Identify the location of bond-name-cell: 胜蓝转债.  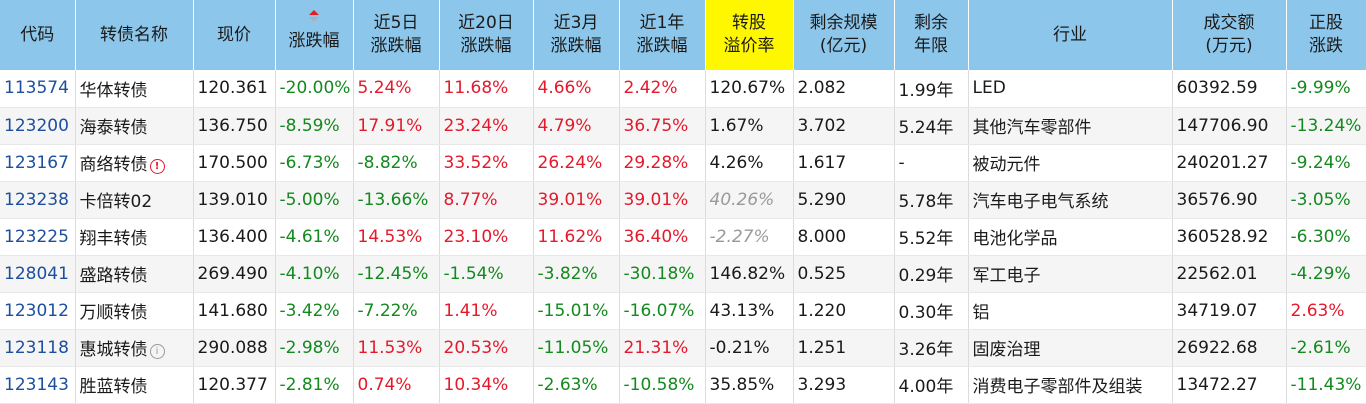
(134, 385).